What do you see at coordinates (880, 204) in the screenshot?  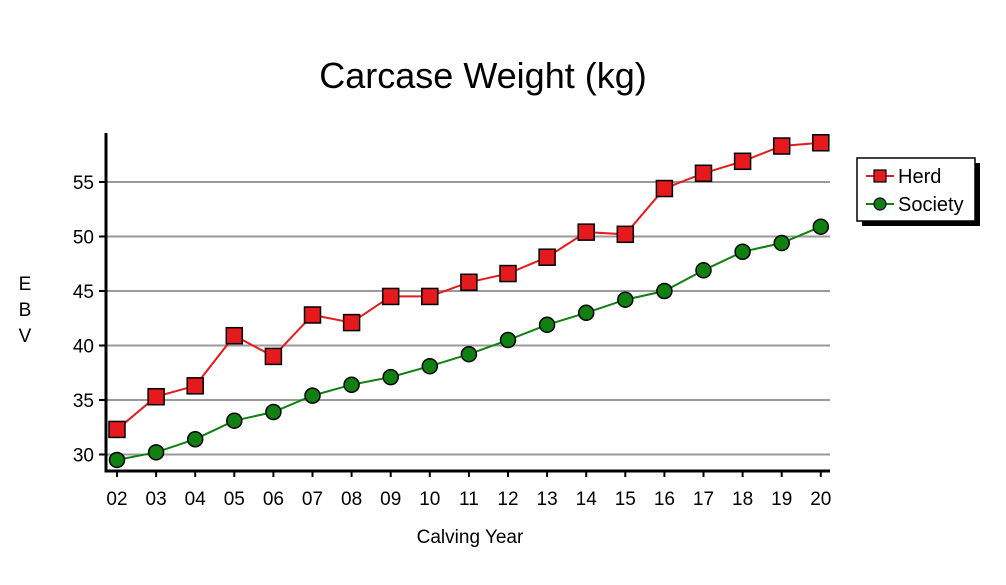 I see `legend-marker-society` at bounding box center [880, 204].